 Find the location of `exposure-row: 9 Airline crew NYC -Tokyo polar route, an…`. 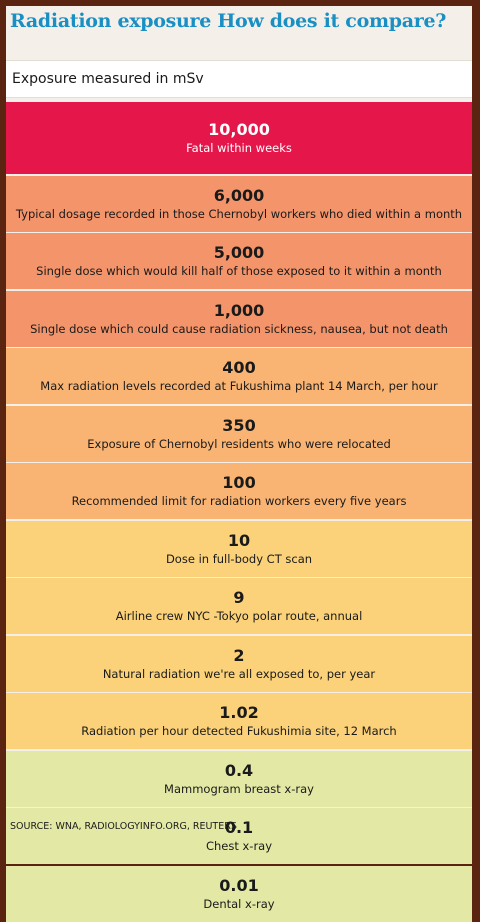

exposure-row: 9 Airline crew NYC -Tokyo polar route, an… is located at coordinates (239, 606).